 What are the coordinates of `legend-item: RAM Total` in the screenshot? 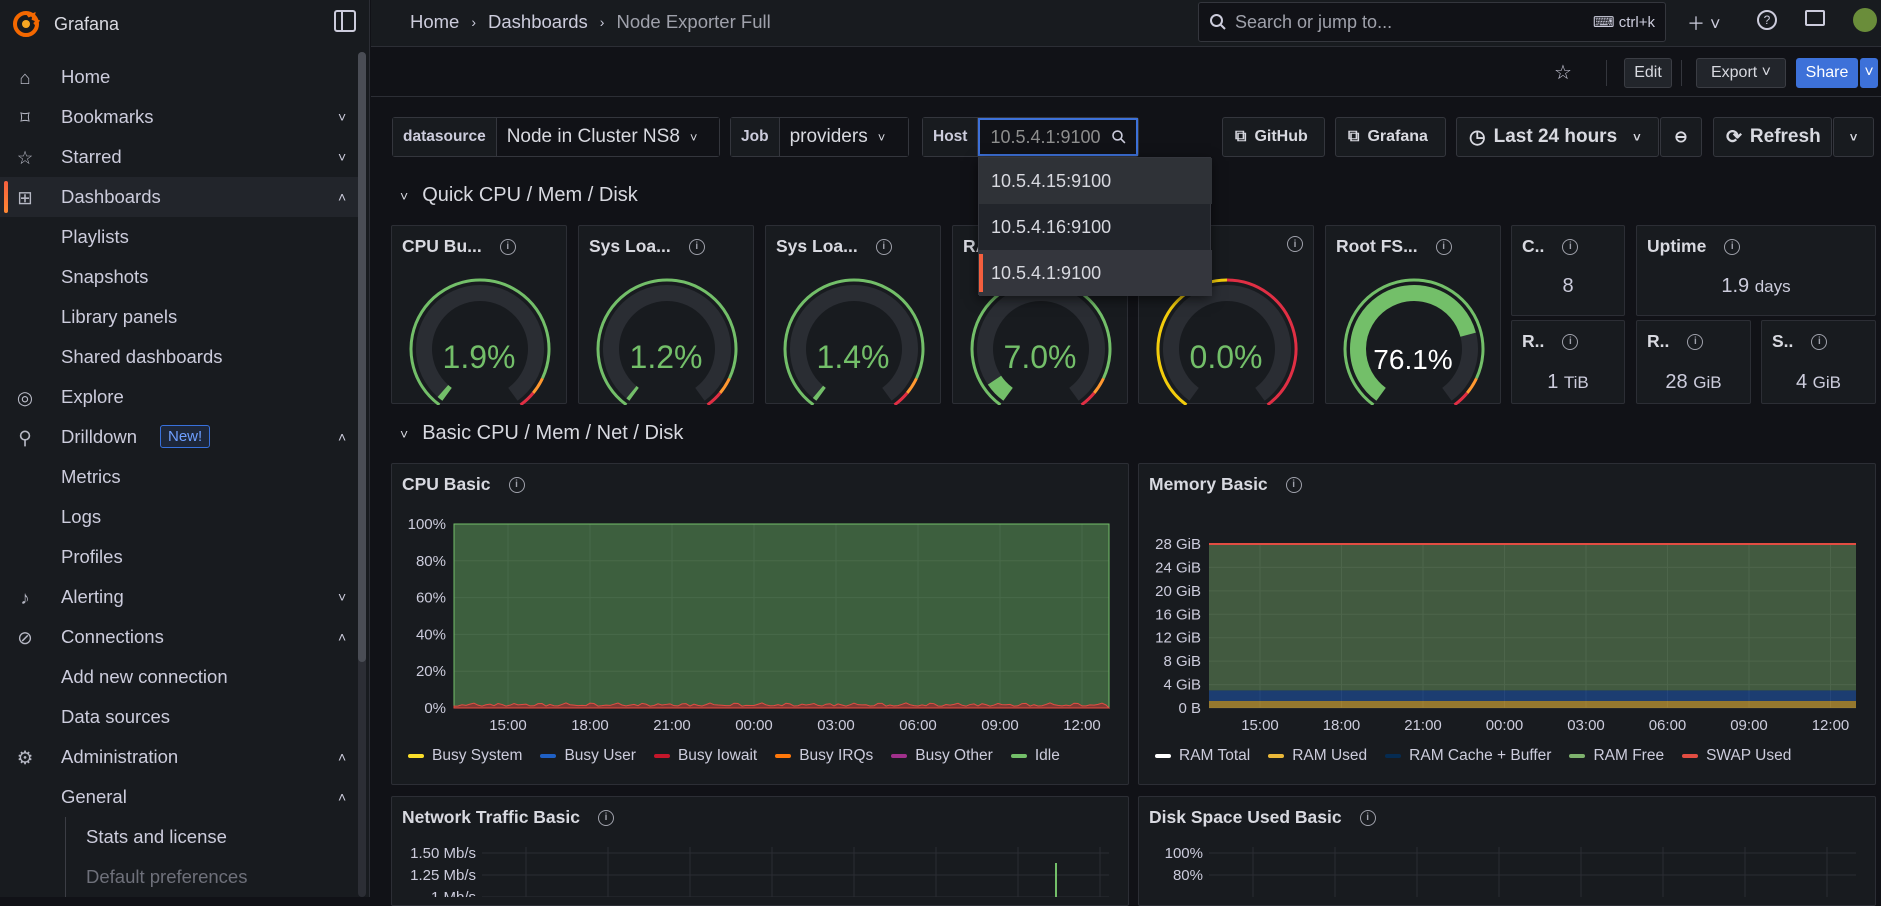 It's located at (1202, 756).